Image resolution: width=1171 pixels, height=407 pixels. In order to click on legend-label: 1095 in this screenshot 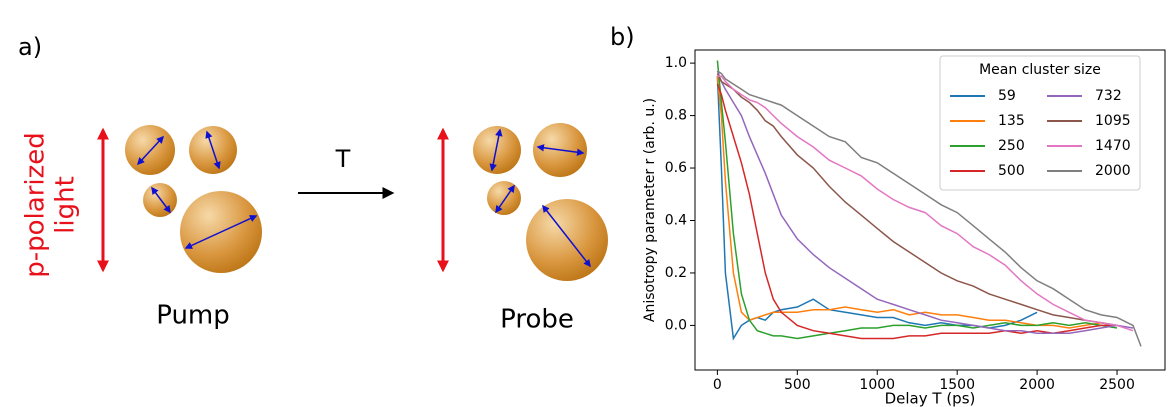, I will do `click(1113, 121)`.